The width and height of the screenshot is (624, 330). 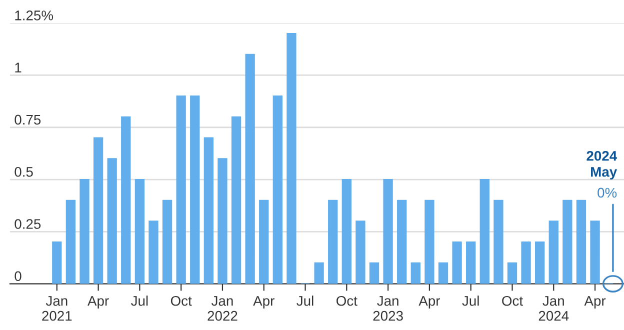 What do you see at coordinates (34, 15) in the screenshot?
I see `y-tick-label: 1.25%` at bounding box center [34, 15].